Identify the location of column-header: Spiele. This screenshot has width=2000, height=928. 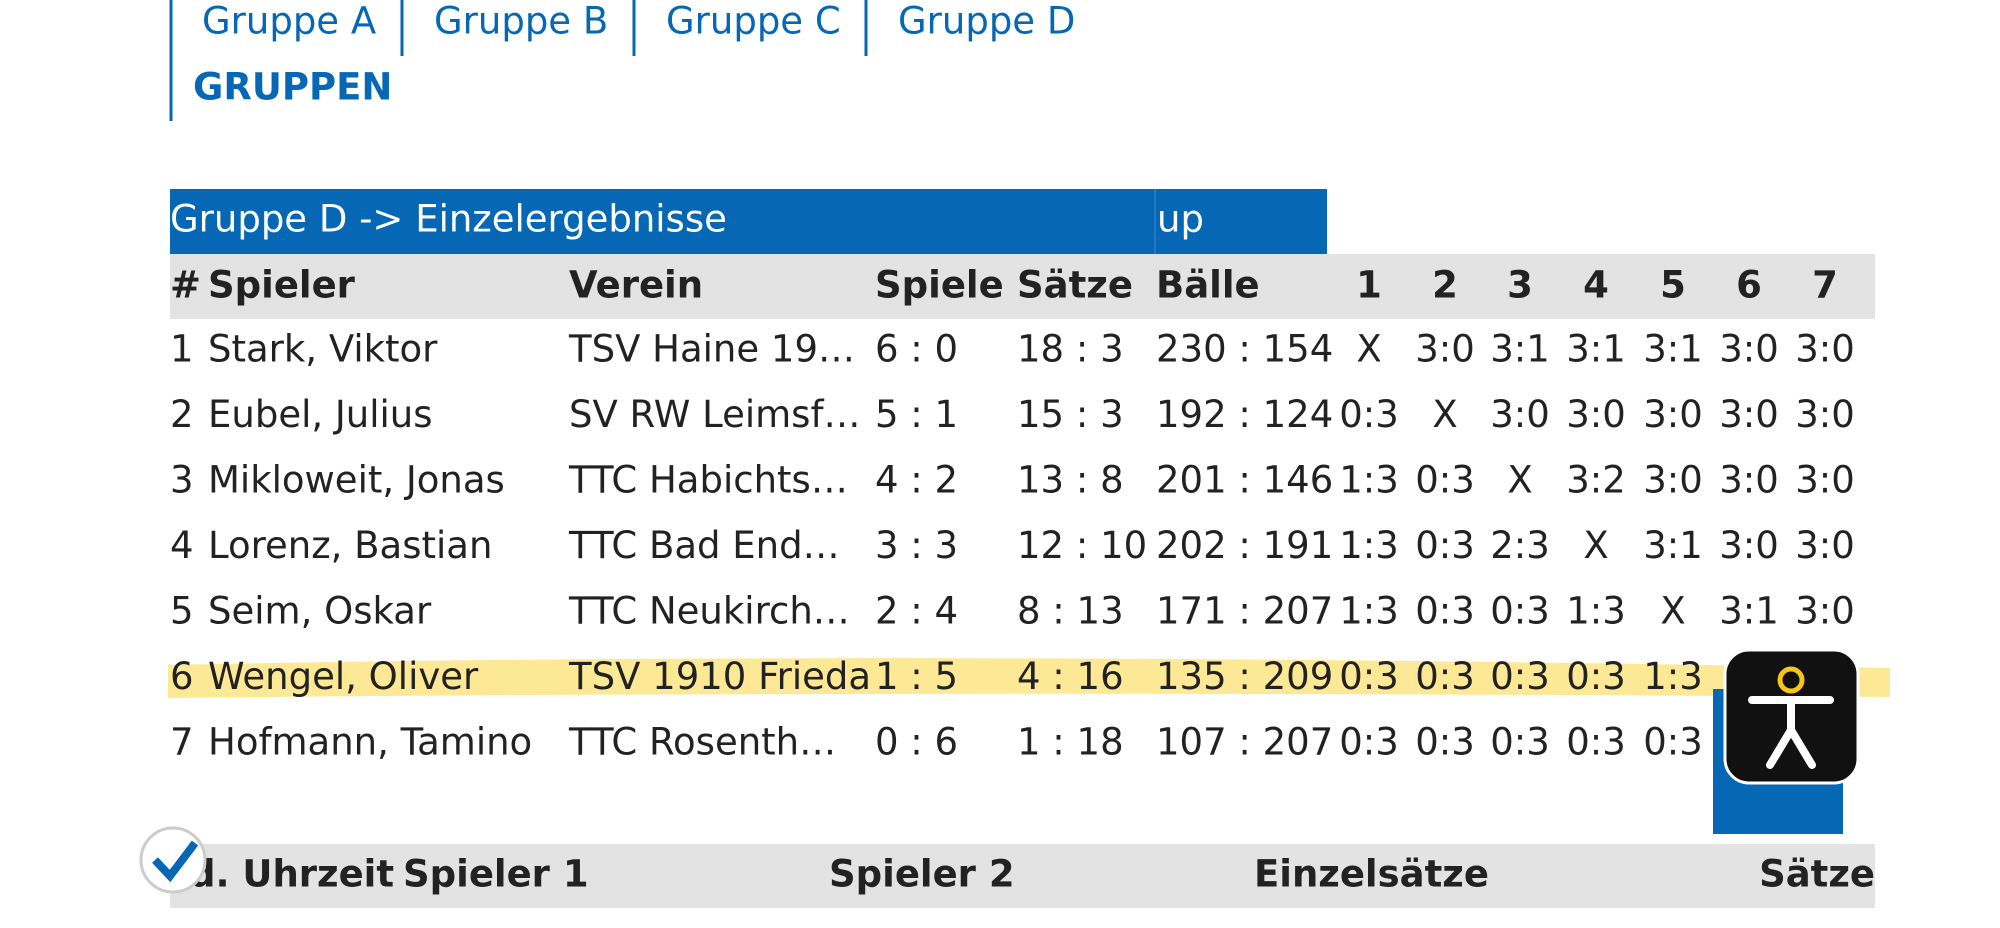
(939, 285).